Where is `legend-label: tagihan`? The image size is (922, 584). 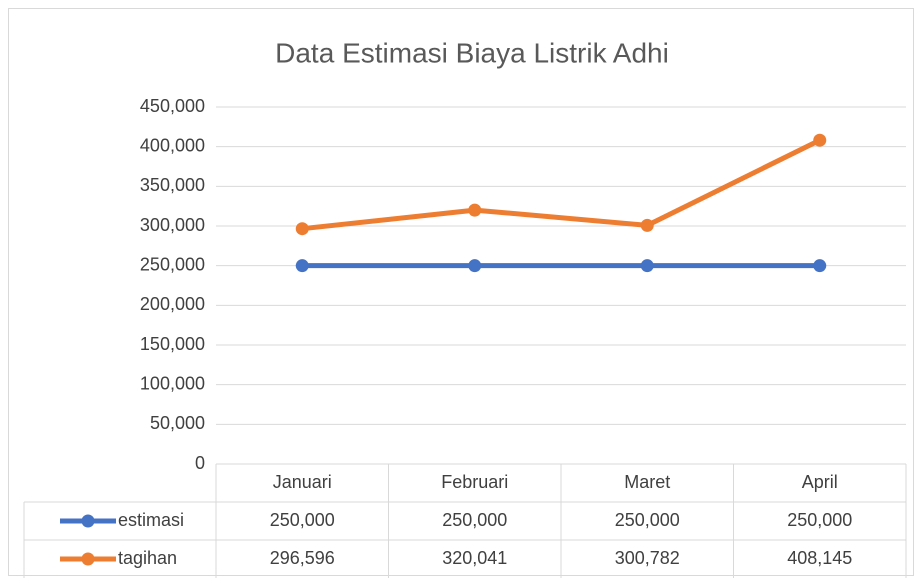 legend-label: tagihan is located at coordinates (147, 558).